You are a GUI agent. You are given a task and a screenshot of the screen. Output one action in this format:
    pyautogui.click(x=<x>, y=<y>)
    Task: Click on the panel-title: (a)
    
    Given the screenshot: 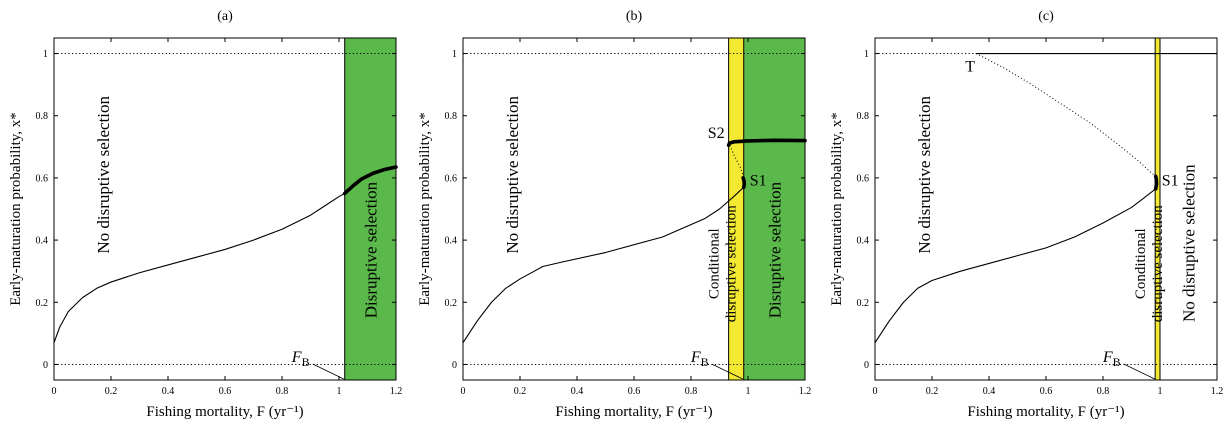 What is the action you would take?
    pyautogui.click(x=225, y=16)
    